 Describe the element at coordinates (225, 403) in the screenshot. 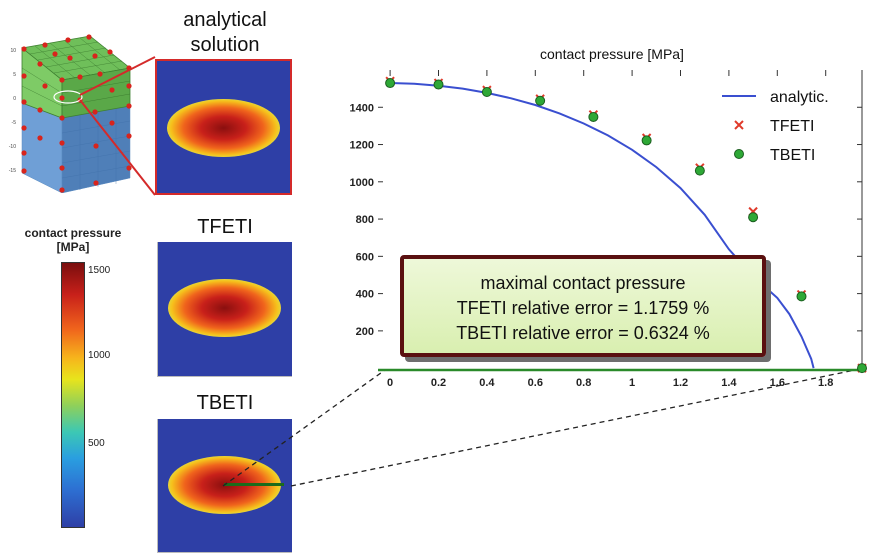

I see `tbeti-panel-title: TBETI` at that location.